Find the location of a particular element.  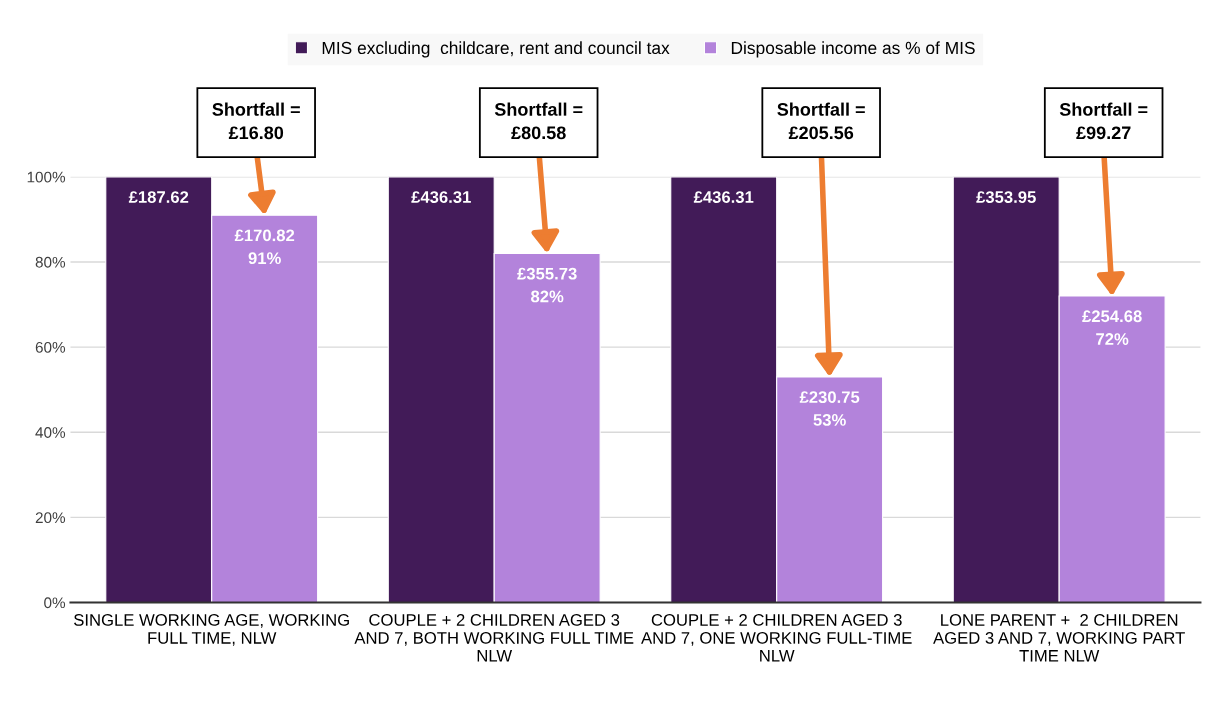

data-label: £170.82 91% is located at coordinates (264, 247).